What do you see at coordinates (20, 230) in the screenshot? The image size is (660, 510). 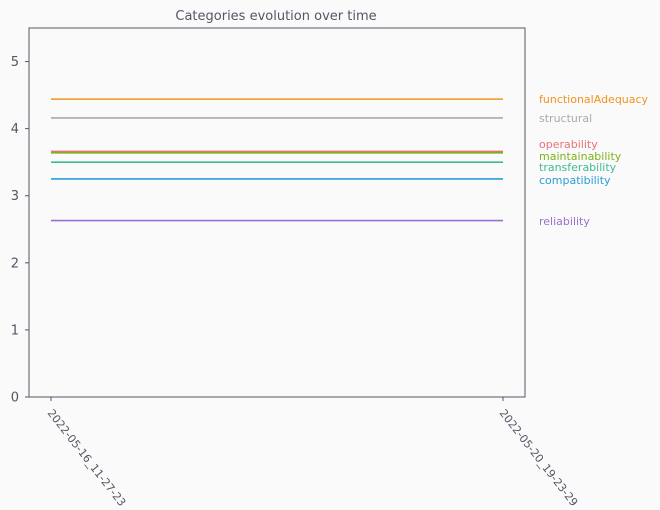 I see `y-axis: 0 1 2 3 4 5` at bounding box center [20, 230].